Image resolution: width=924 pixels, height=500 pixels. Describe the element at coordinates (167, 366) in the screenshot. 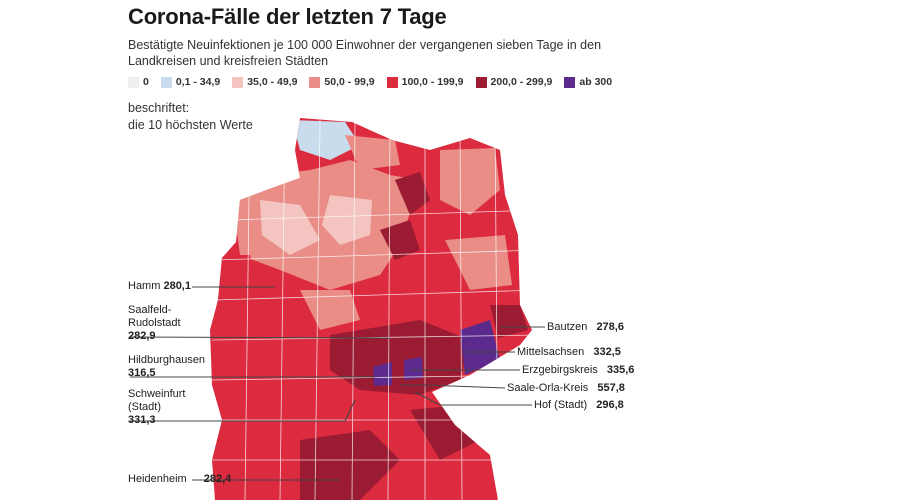

I see `label-hildburghausen: Hildburghausen 316,5` at that location.